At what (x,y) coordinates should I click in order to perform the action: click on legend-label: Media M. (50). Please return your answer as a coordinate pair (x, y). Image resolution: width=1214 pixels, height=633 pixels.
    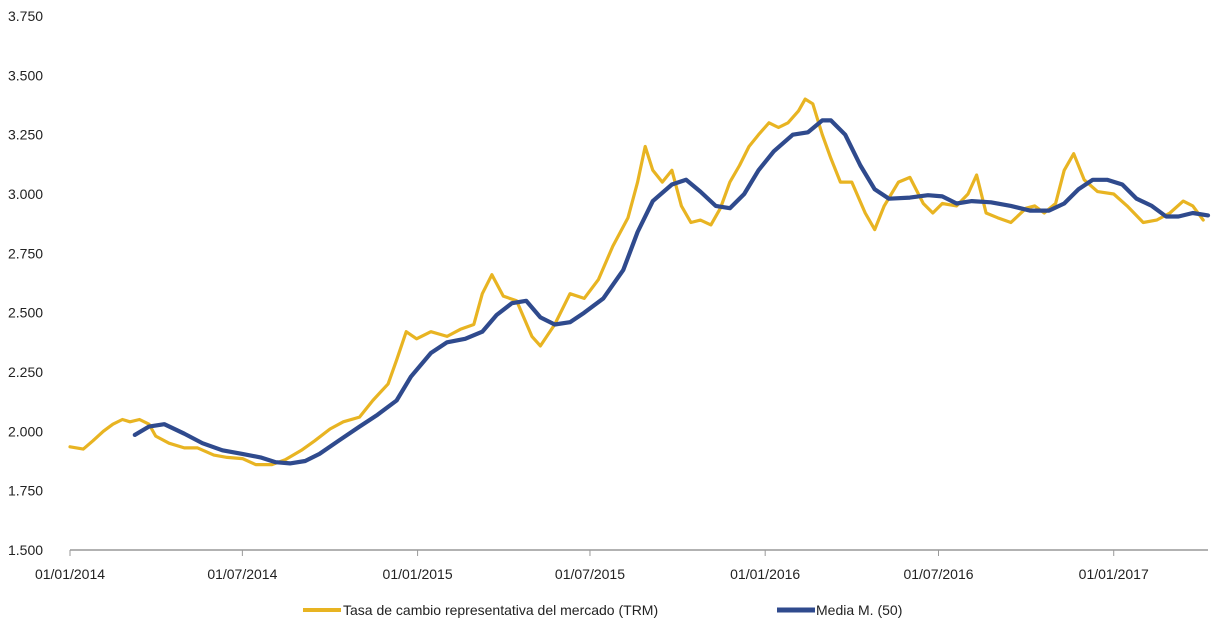
    Looking at the image, I should click on (859, 610).